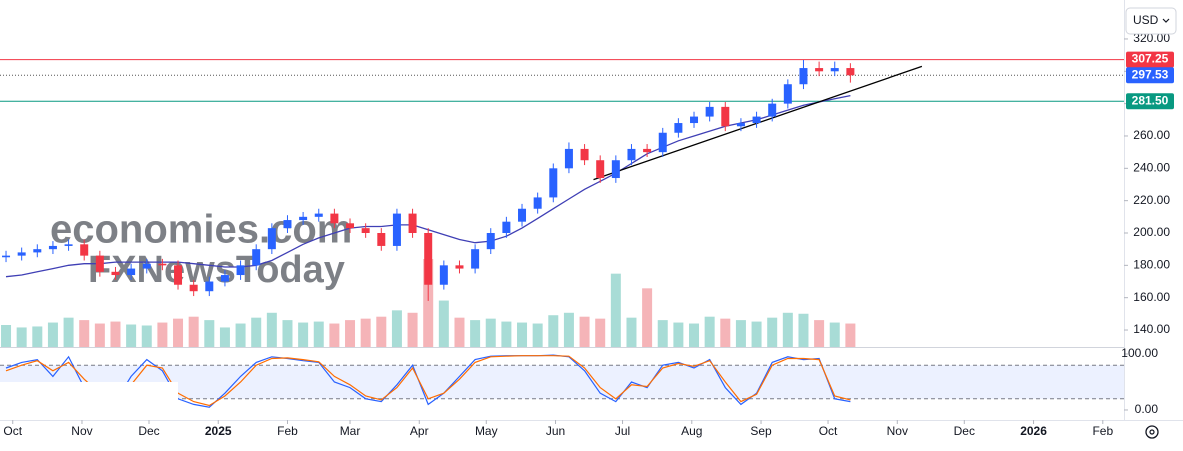 This screenshot has height=451, width=1183. I want to click on y-tick-label: 200.00, so click(1151, 232).